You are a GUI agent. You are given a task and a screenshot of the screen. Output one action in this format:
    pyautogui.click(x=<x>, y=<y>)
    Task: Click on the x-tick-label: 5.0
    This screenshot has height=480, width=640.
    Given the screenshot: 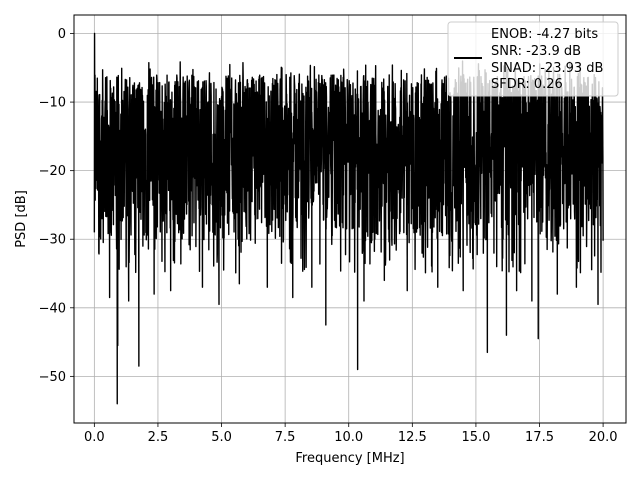 What is the action you would take?
    pyautogui.click(x=221, y=437)
    